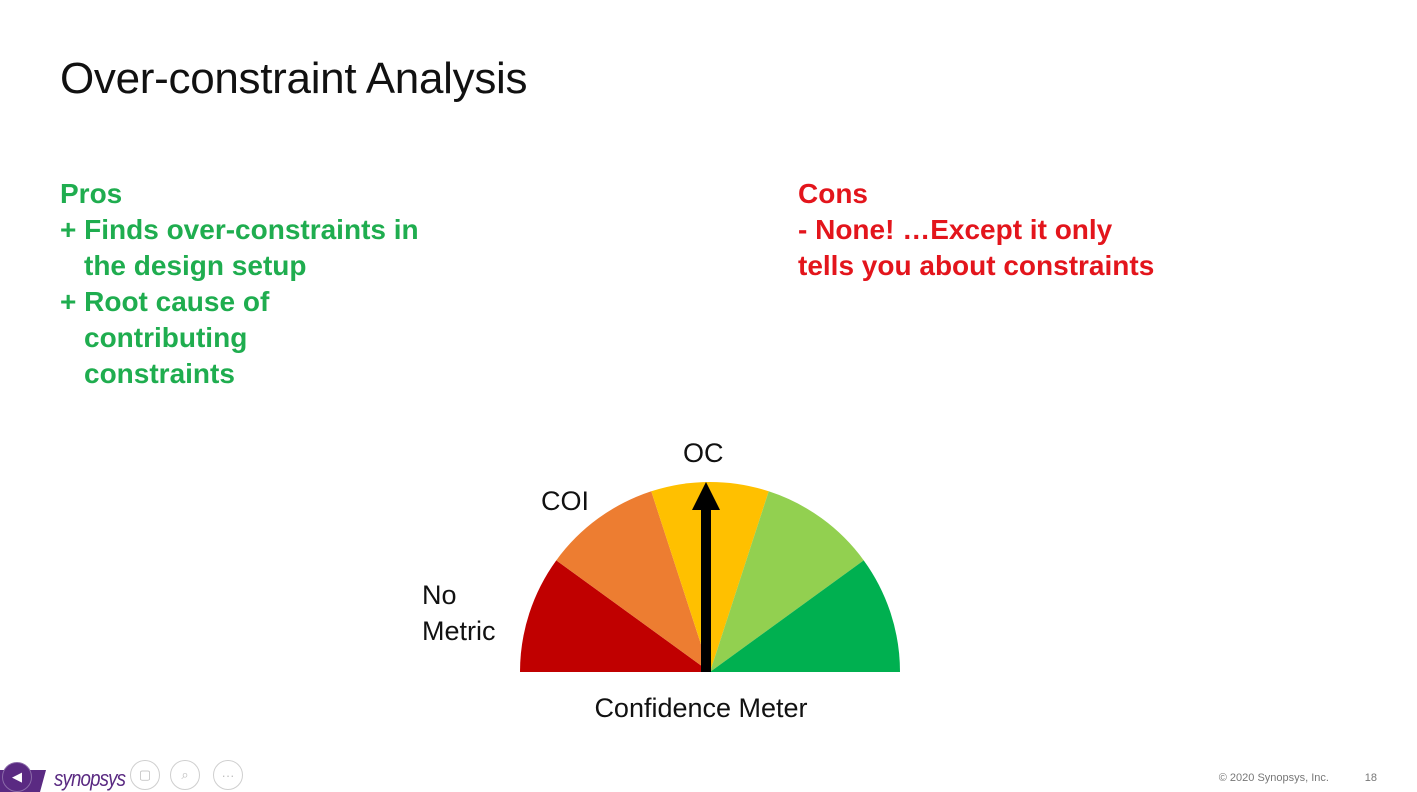 The image size is (1417, 792). I want to click on pros-heading: Pros, so click(91, 193).